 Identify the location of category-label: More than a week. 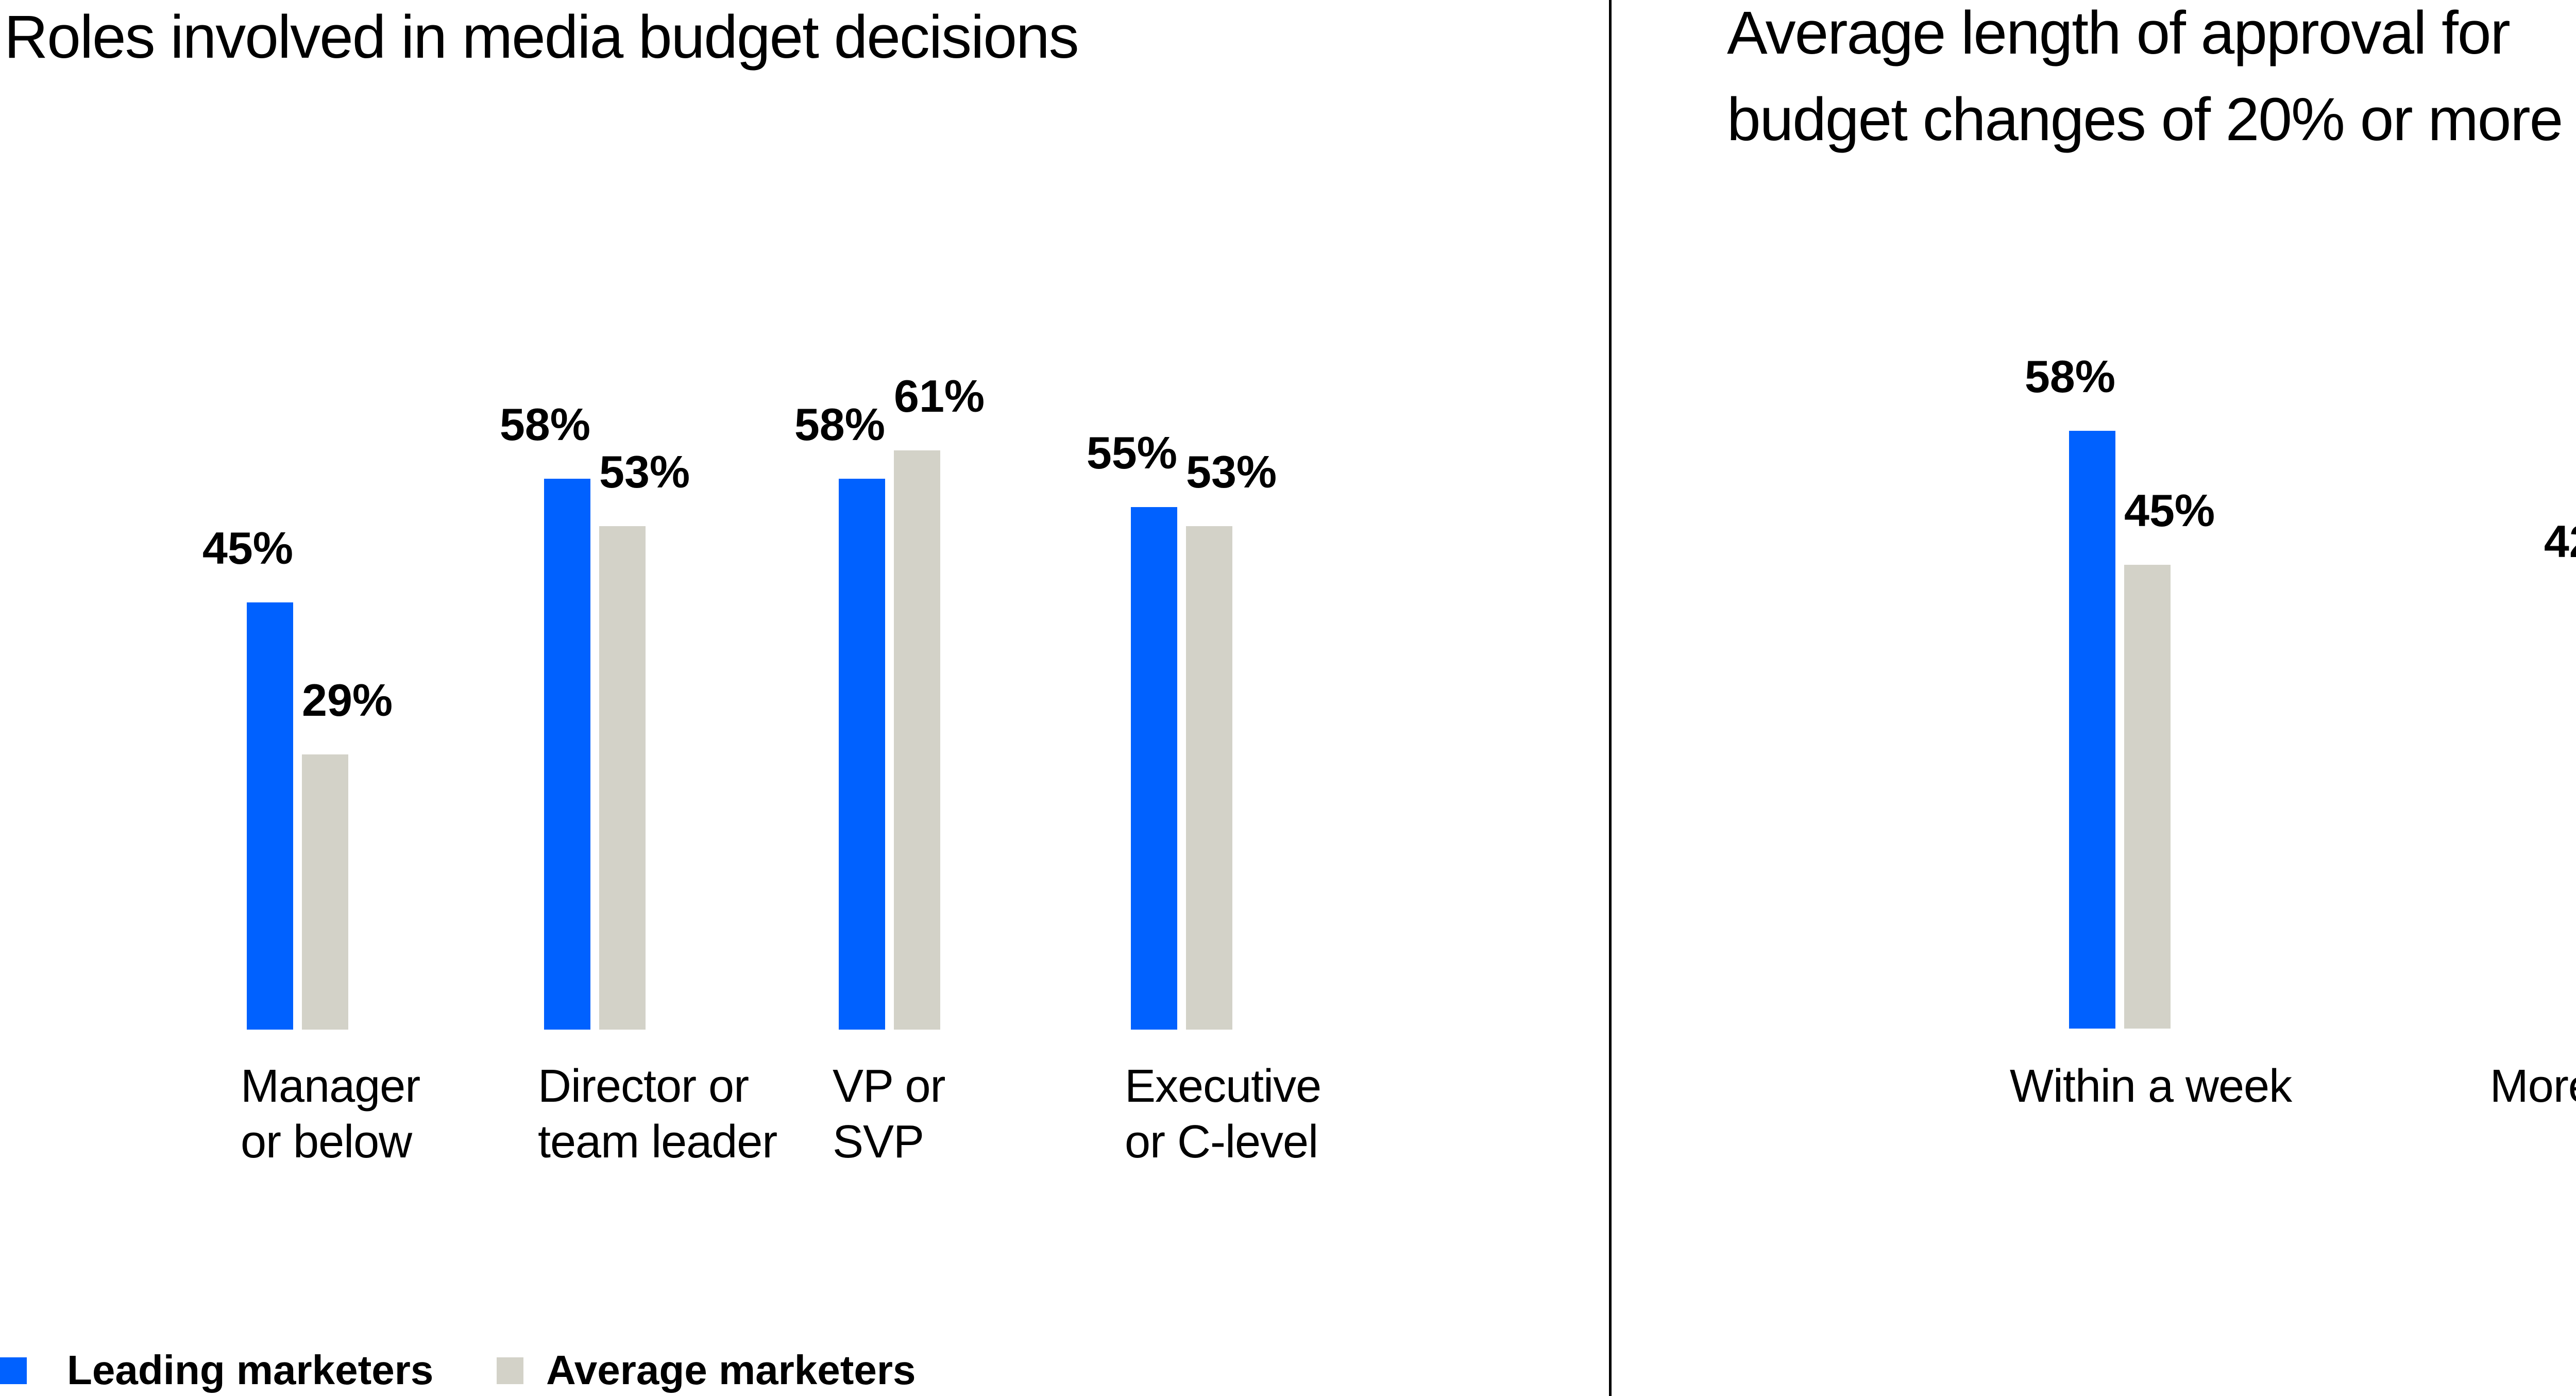
(2532, 1086).